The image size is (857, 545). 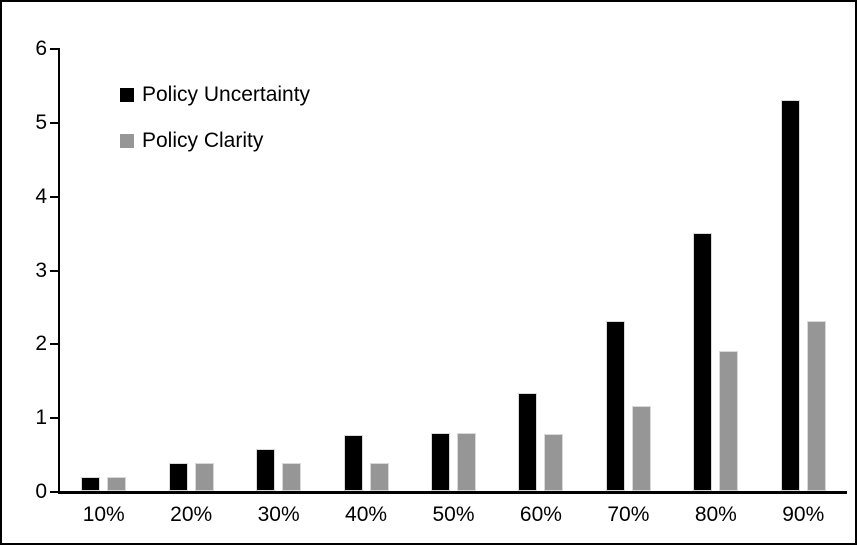 I want to click on y-axis-tick-label: 0, so click(x=41, y=491).